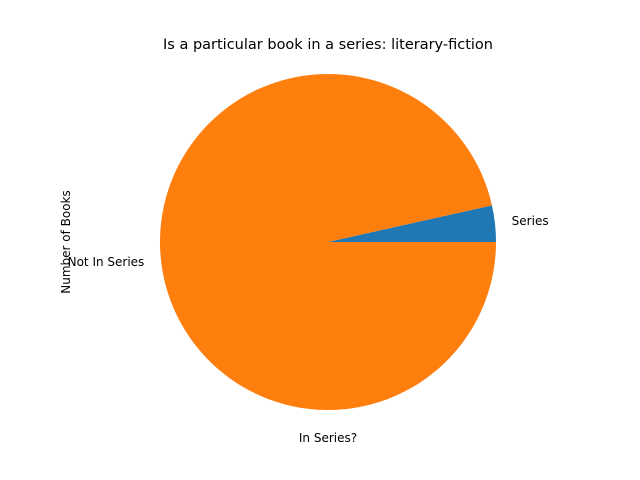 The image size is (640, 480). Describe the element at coordinates (106, 262) in the screenshot. I see `slice-label-not-in-series: Not In Series` at that location.